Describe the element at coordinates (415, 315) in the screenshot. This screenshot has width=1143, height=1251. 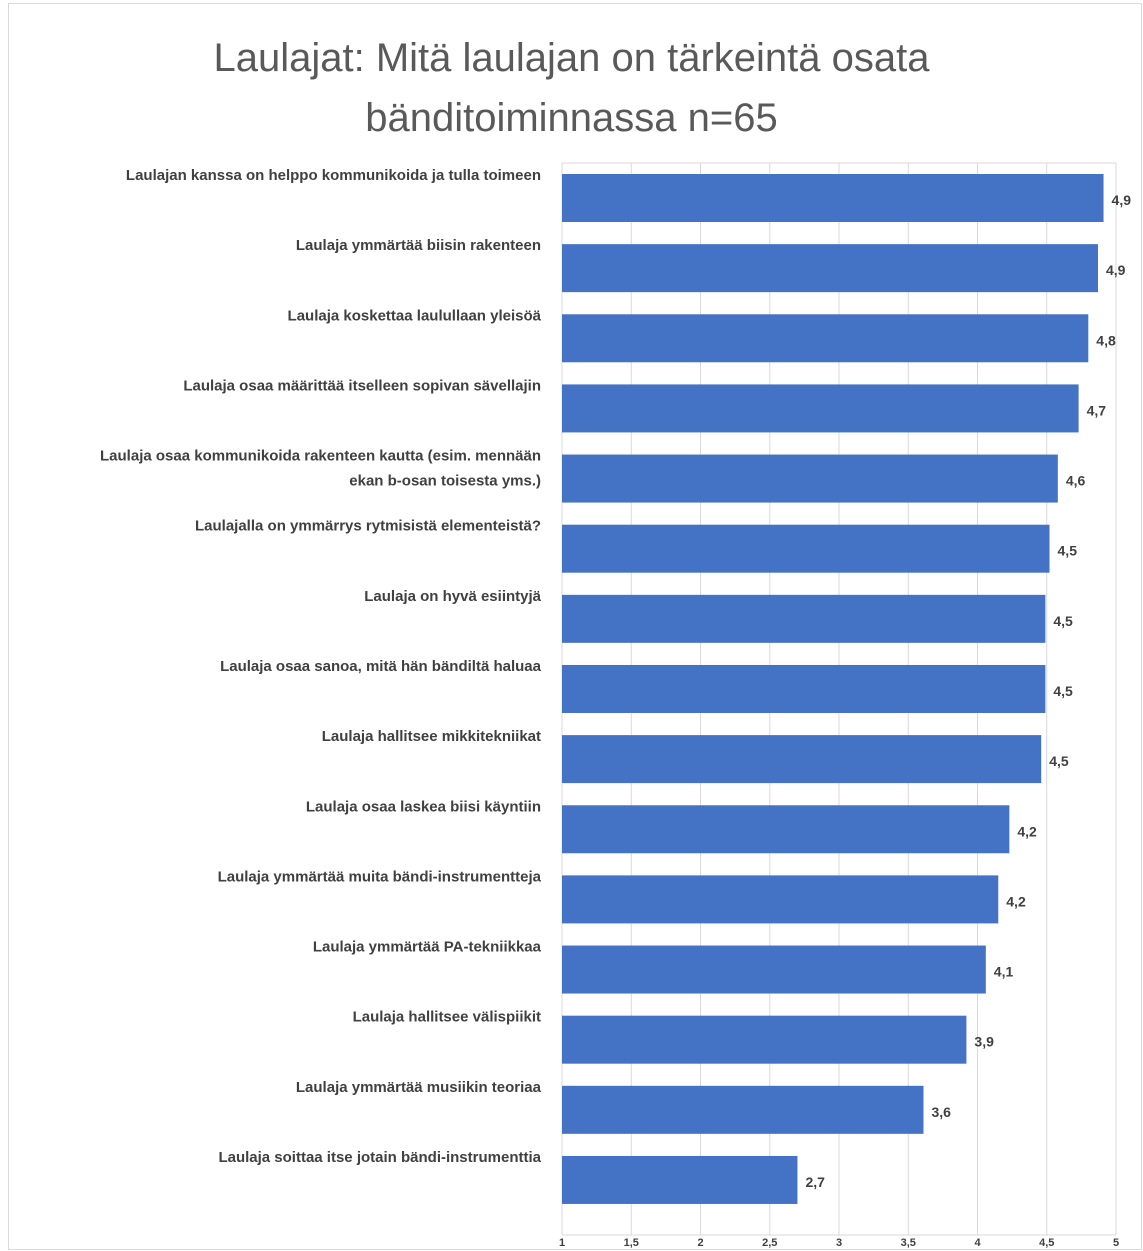
I see `category-label-2: Laulaja koskettaa laulullaan yleisöä` at that location.